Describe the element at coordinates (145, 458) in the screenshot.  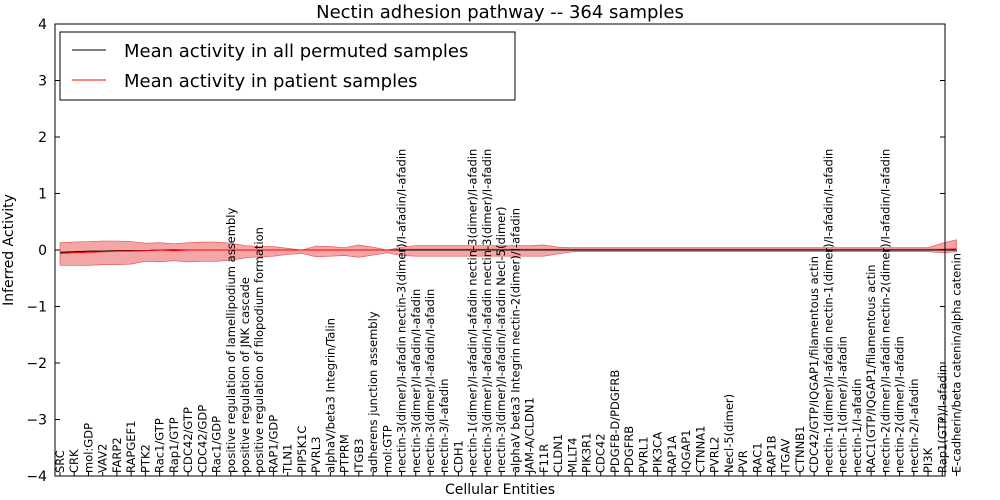
I see `x-category-label: PTK2` at that location.